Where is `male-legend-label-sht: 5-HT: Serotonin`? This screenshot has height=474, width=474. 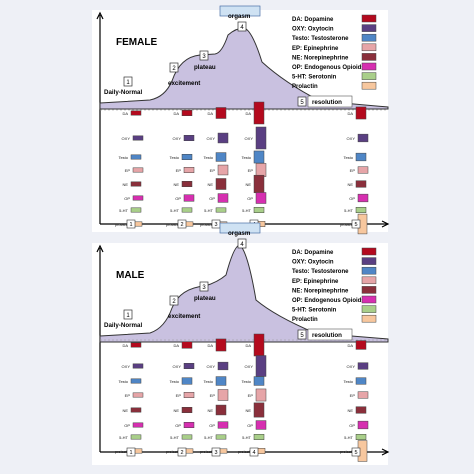
male-legend-label-sht: 5-HT: Serotonin is located at coordinates (314, 311).